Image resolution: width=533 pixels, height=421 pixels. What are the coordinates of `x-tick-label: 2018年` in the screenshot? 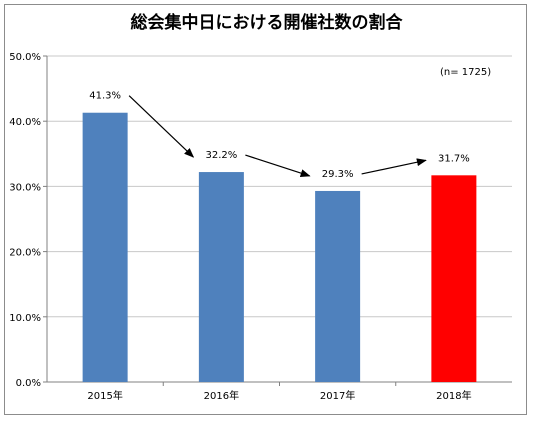 It's located at (453, 395).